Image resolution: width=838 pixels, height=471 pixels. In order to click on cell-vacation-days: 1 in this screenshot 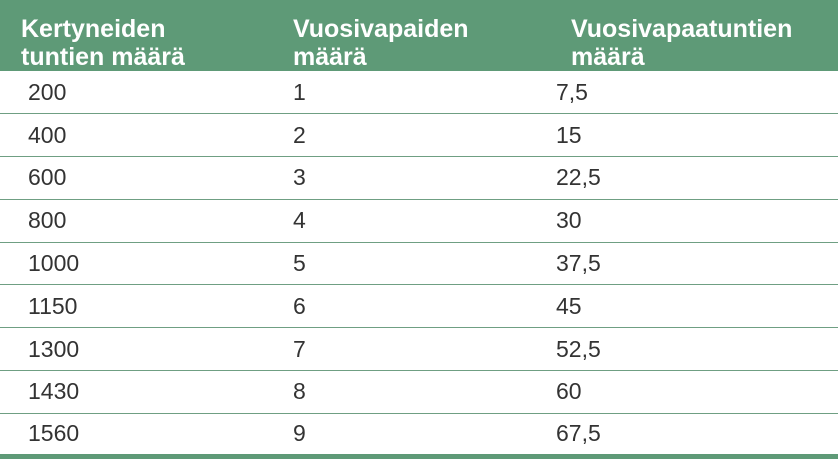, I will do `click(411, 93)`.